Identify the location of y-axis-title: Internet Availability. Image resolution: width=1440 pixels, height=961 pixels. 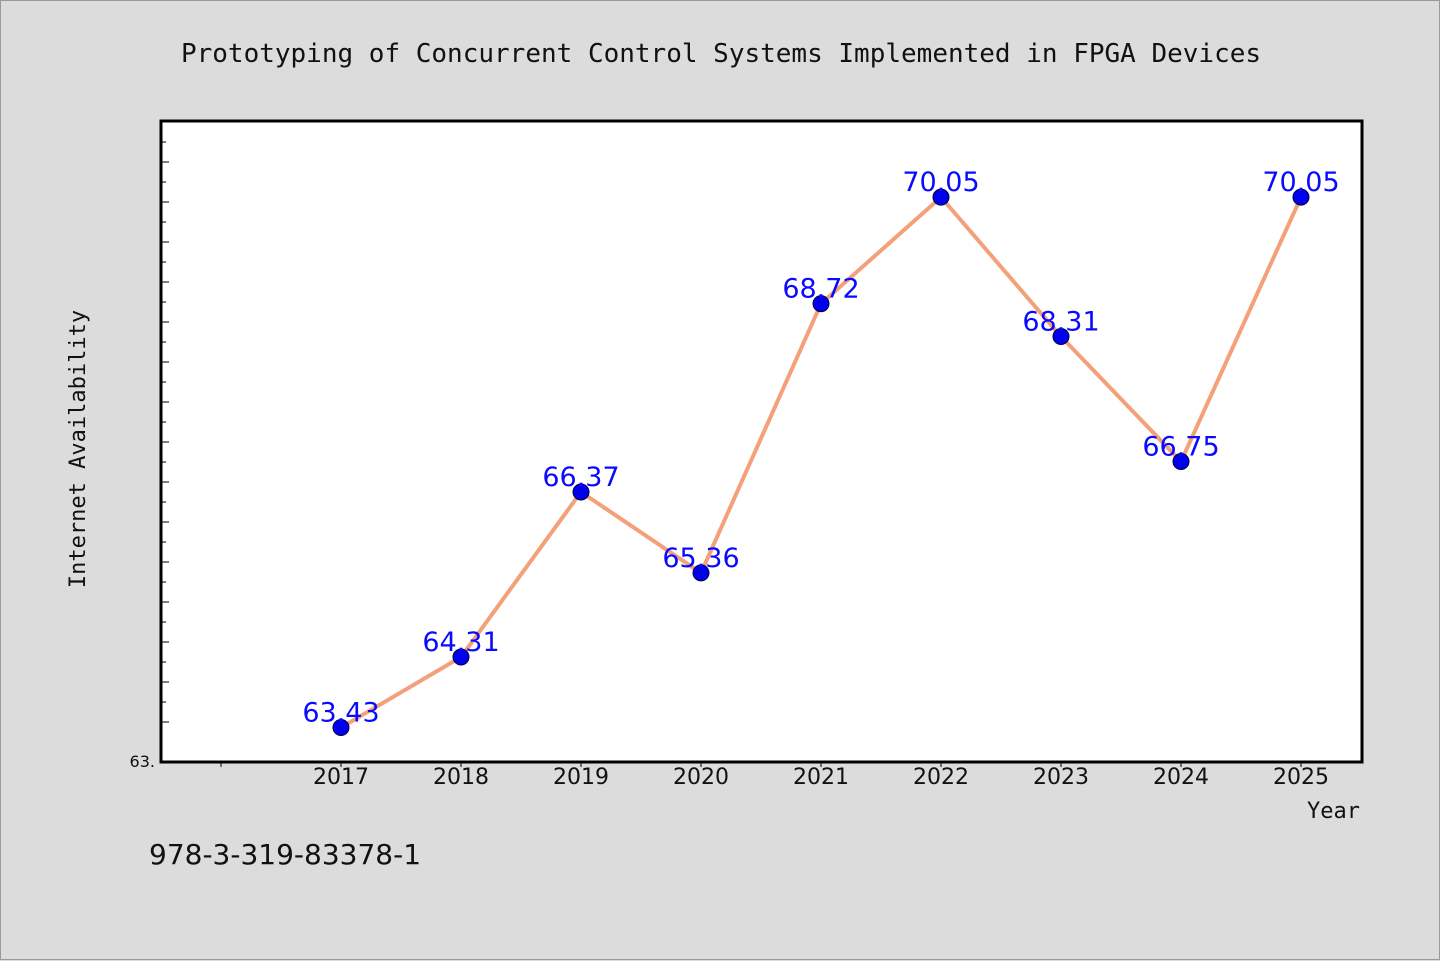
(78, 449).